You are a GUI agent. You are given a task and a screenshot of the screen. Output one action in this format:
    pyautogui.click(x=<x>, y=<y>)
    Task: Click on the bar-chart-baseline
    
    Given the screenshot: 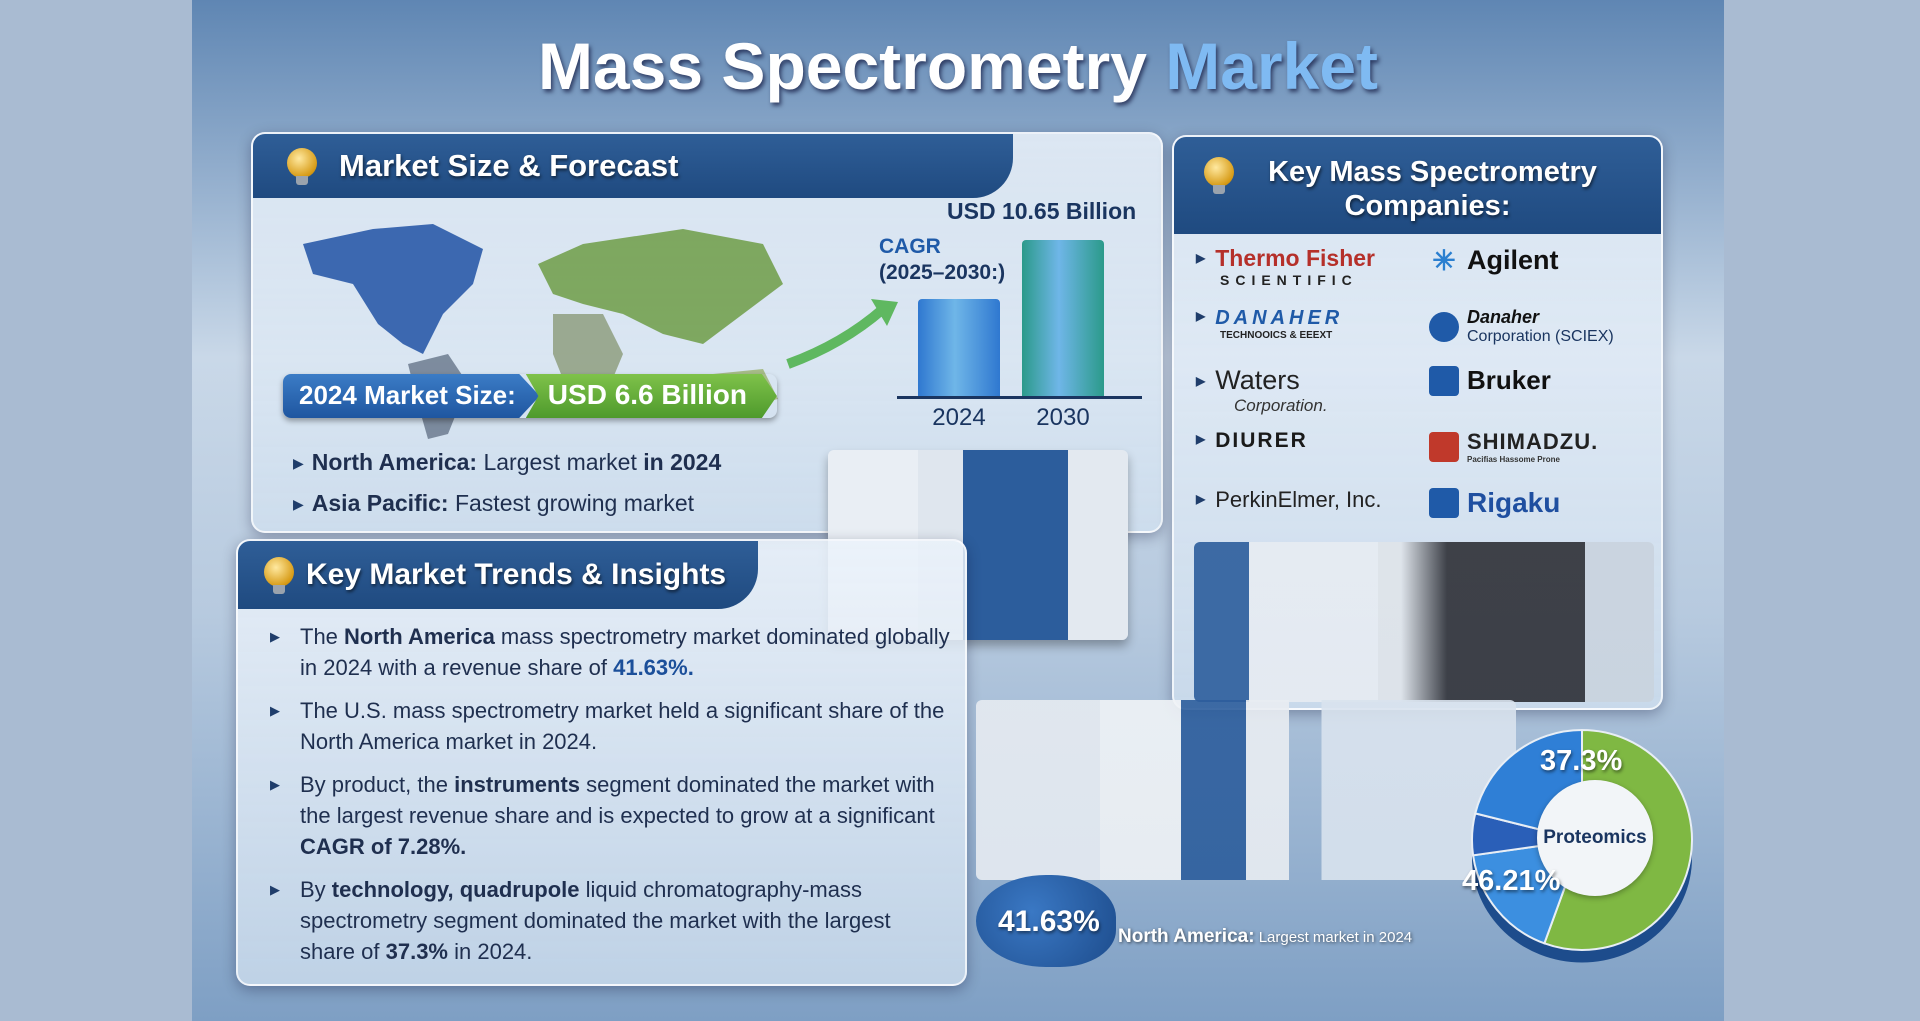 What is the action you would take?
    pyautogui.click(x=1019, y=397)
    